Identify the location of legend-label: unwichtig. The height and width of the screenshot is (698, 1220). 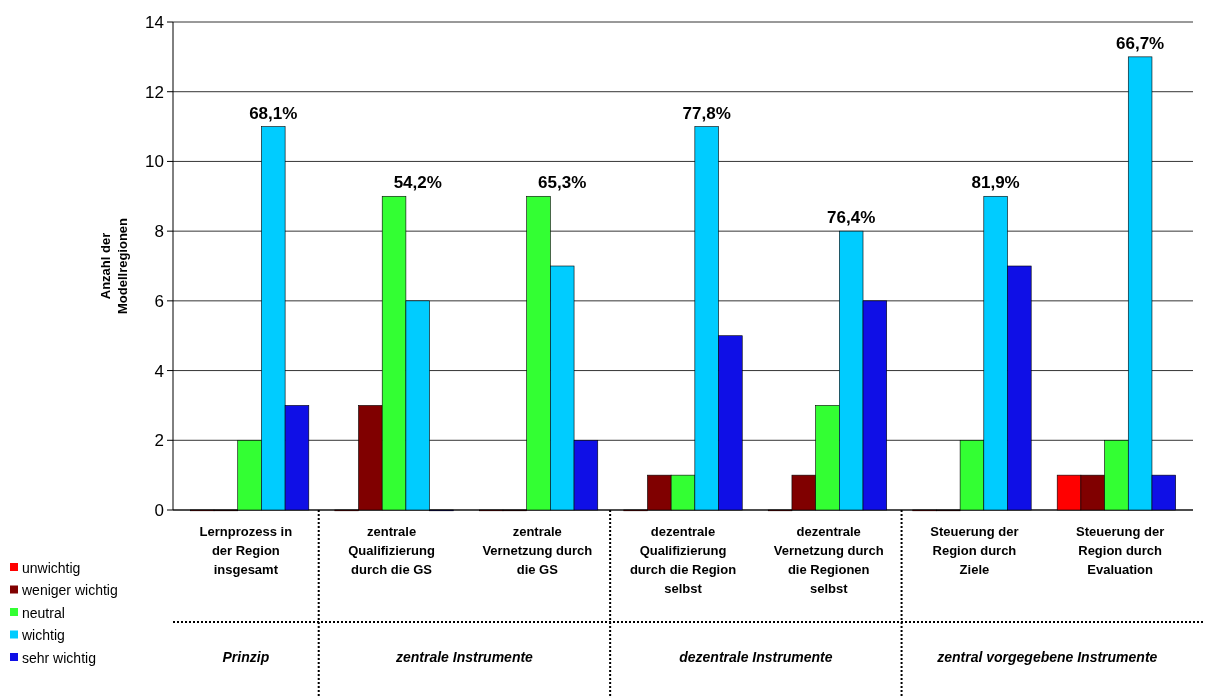
(51, 567).